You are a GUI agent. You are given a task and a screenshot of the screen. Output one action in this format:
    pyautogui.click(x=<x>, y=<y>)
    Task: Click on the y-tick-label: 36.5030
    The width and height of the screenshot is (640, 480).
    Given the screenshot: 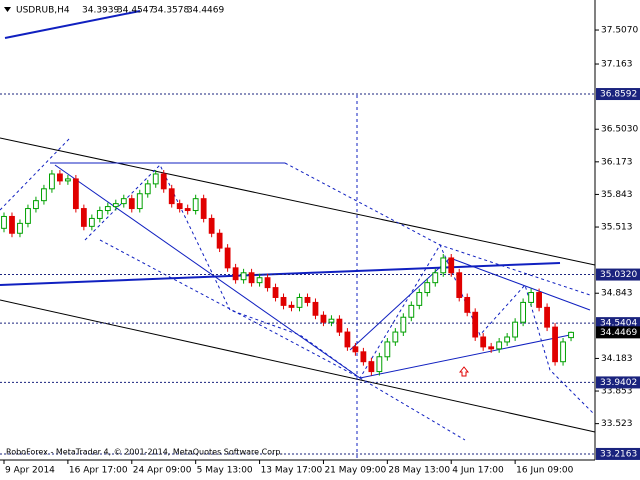 What is the action you would take?
    pyautogui.click(x=619, y=130)
    